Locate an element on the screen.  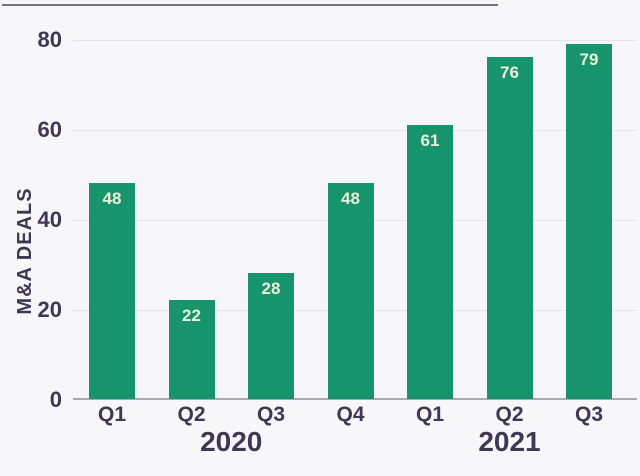
year-label: 2021 is located at coordinates (509, 441).